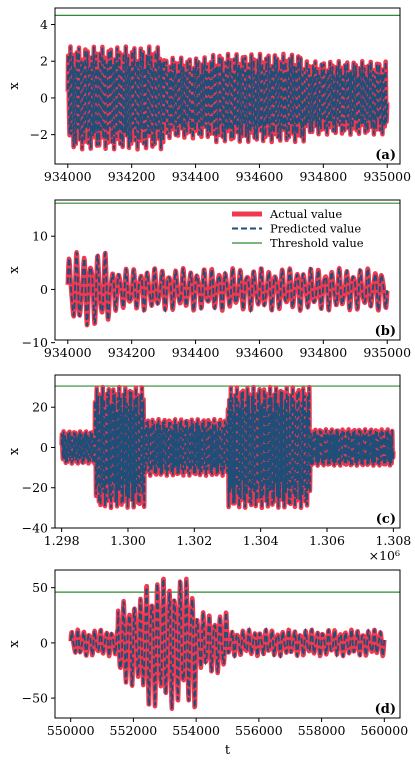  Describe the element at coordinates (128, 540) in the screenshot. I see `x-tick-label: 1.300` at that location.